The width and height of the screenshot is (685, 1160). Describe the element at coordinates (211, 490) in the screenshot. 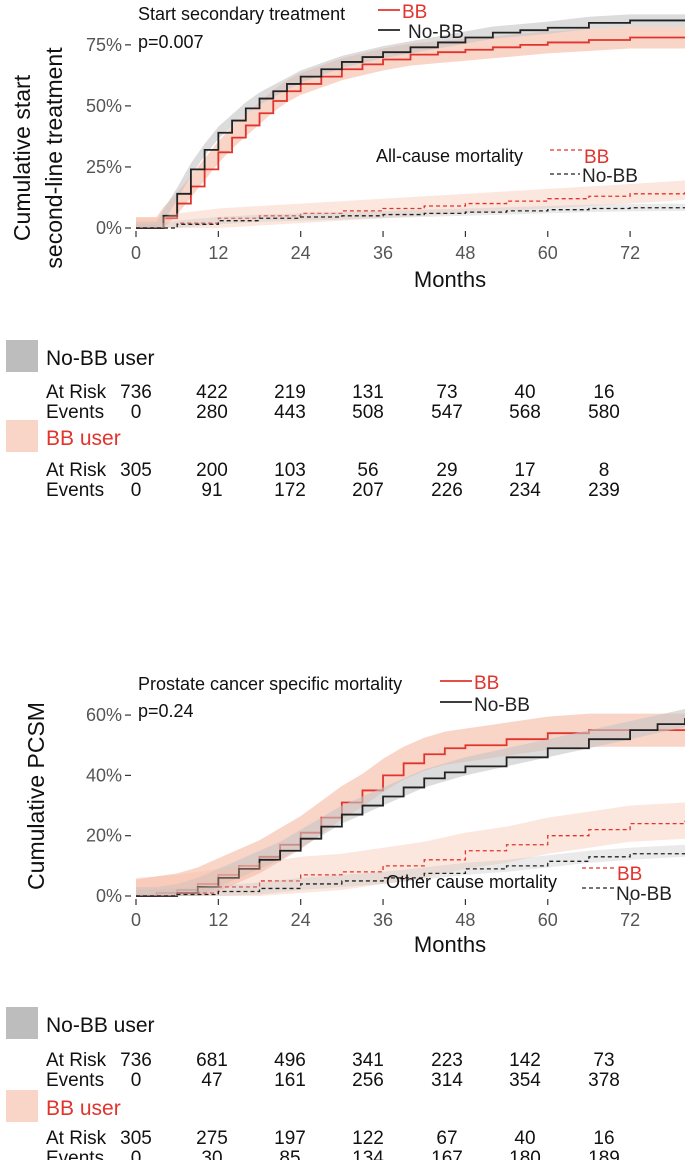

I see `risk-cell: 91` at that location.